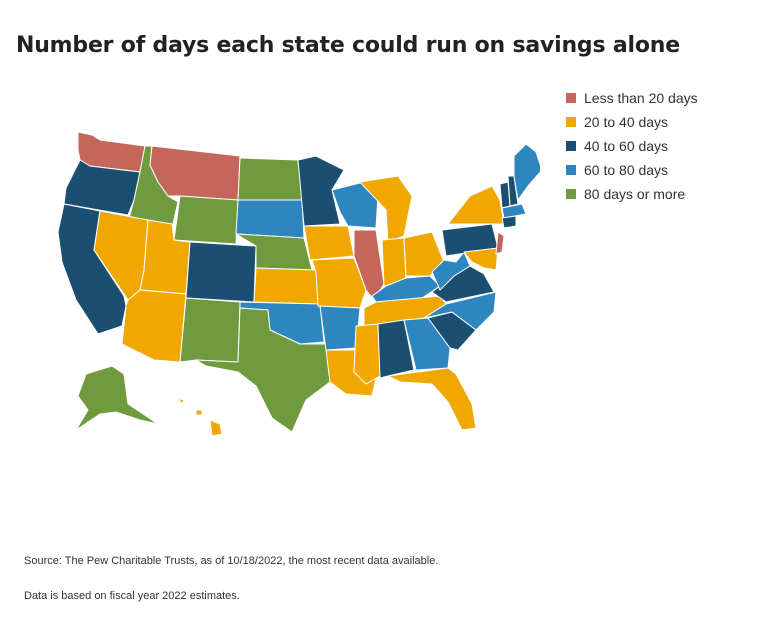 This screenshot has height=631, width=779. I want to click on legend-item-less-than-20: Less than 20 days, so click(632, 98).